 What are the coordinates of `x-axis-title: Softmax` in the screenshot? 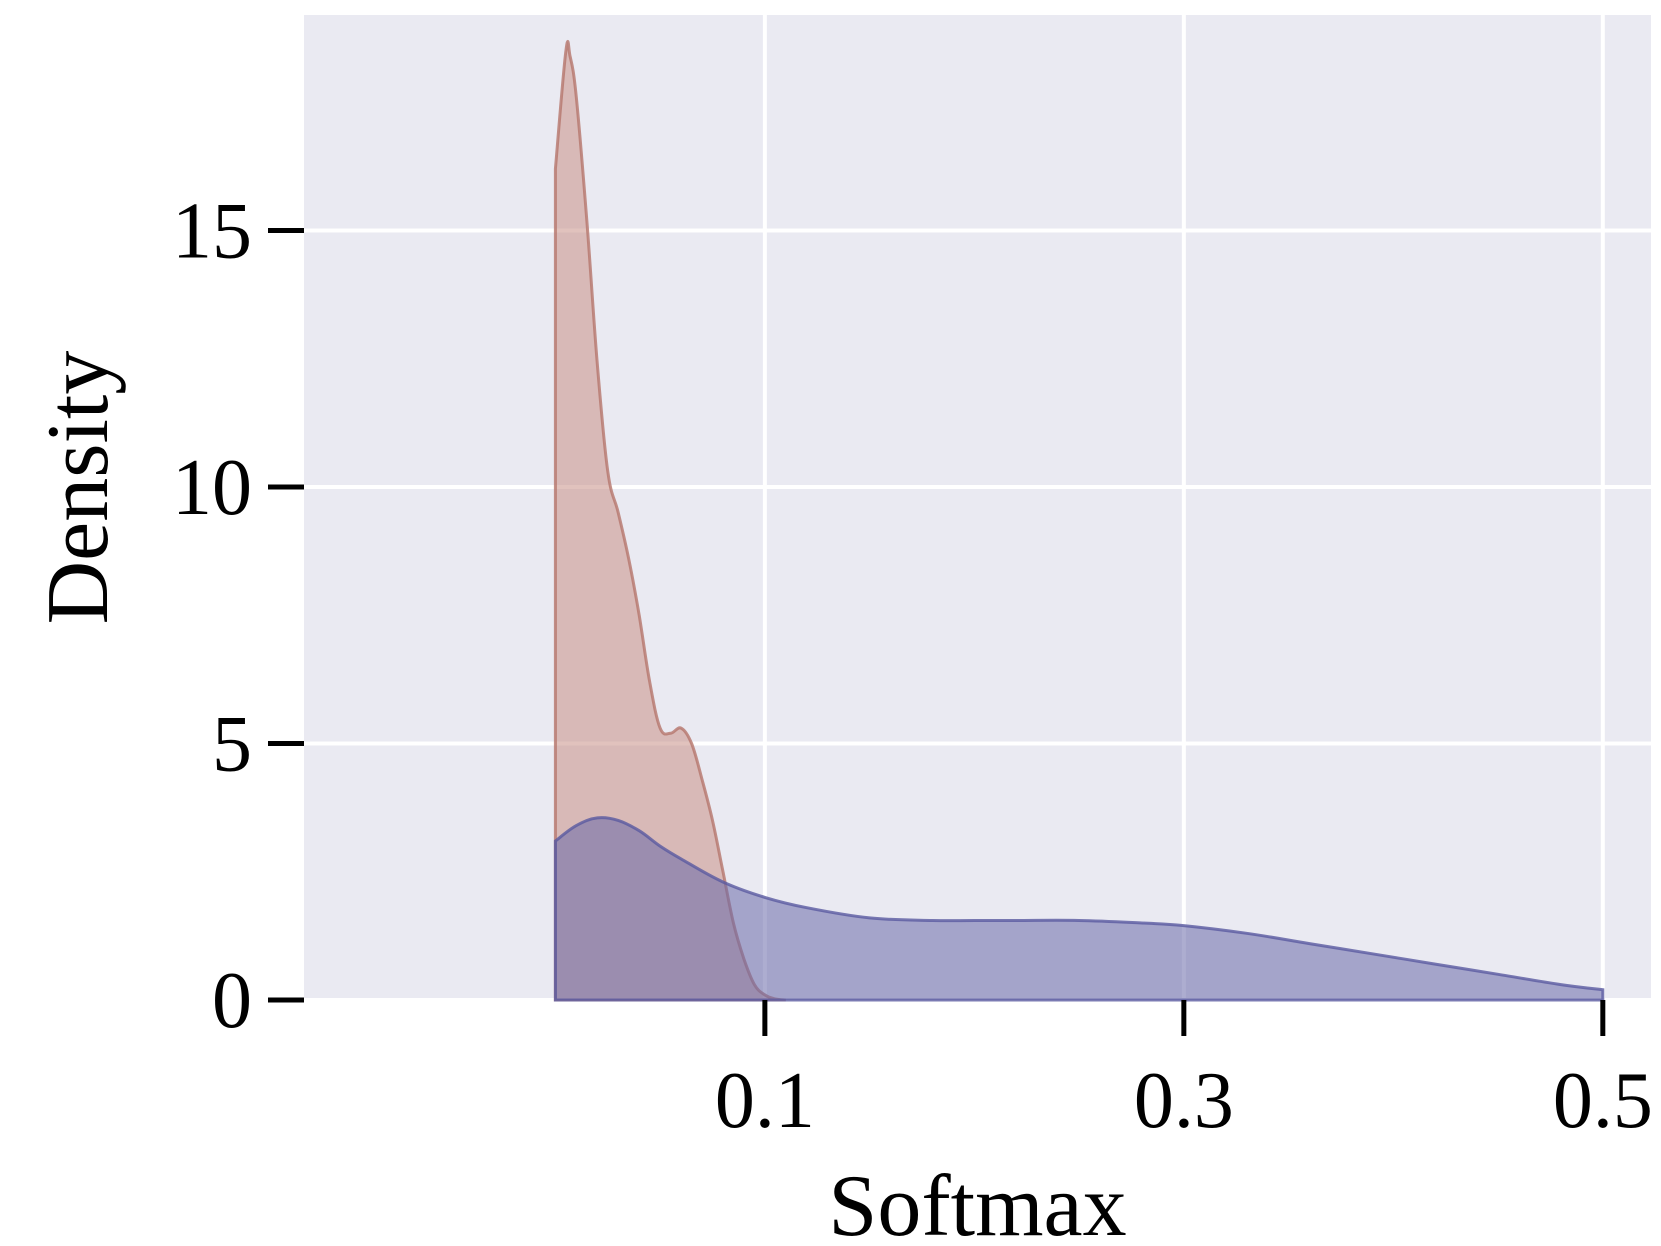 It's located at (977, 1202).